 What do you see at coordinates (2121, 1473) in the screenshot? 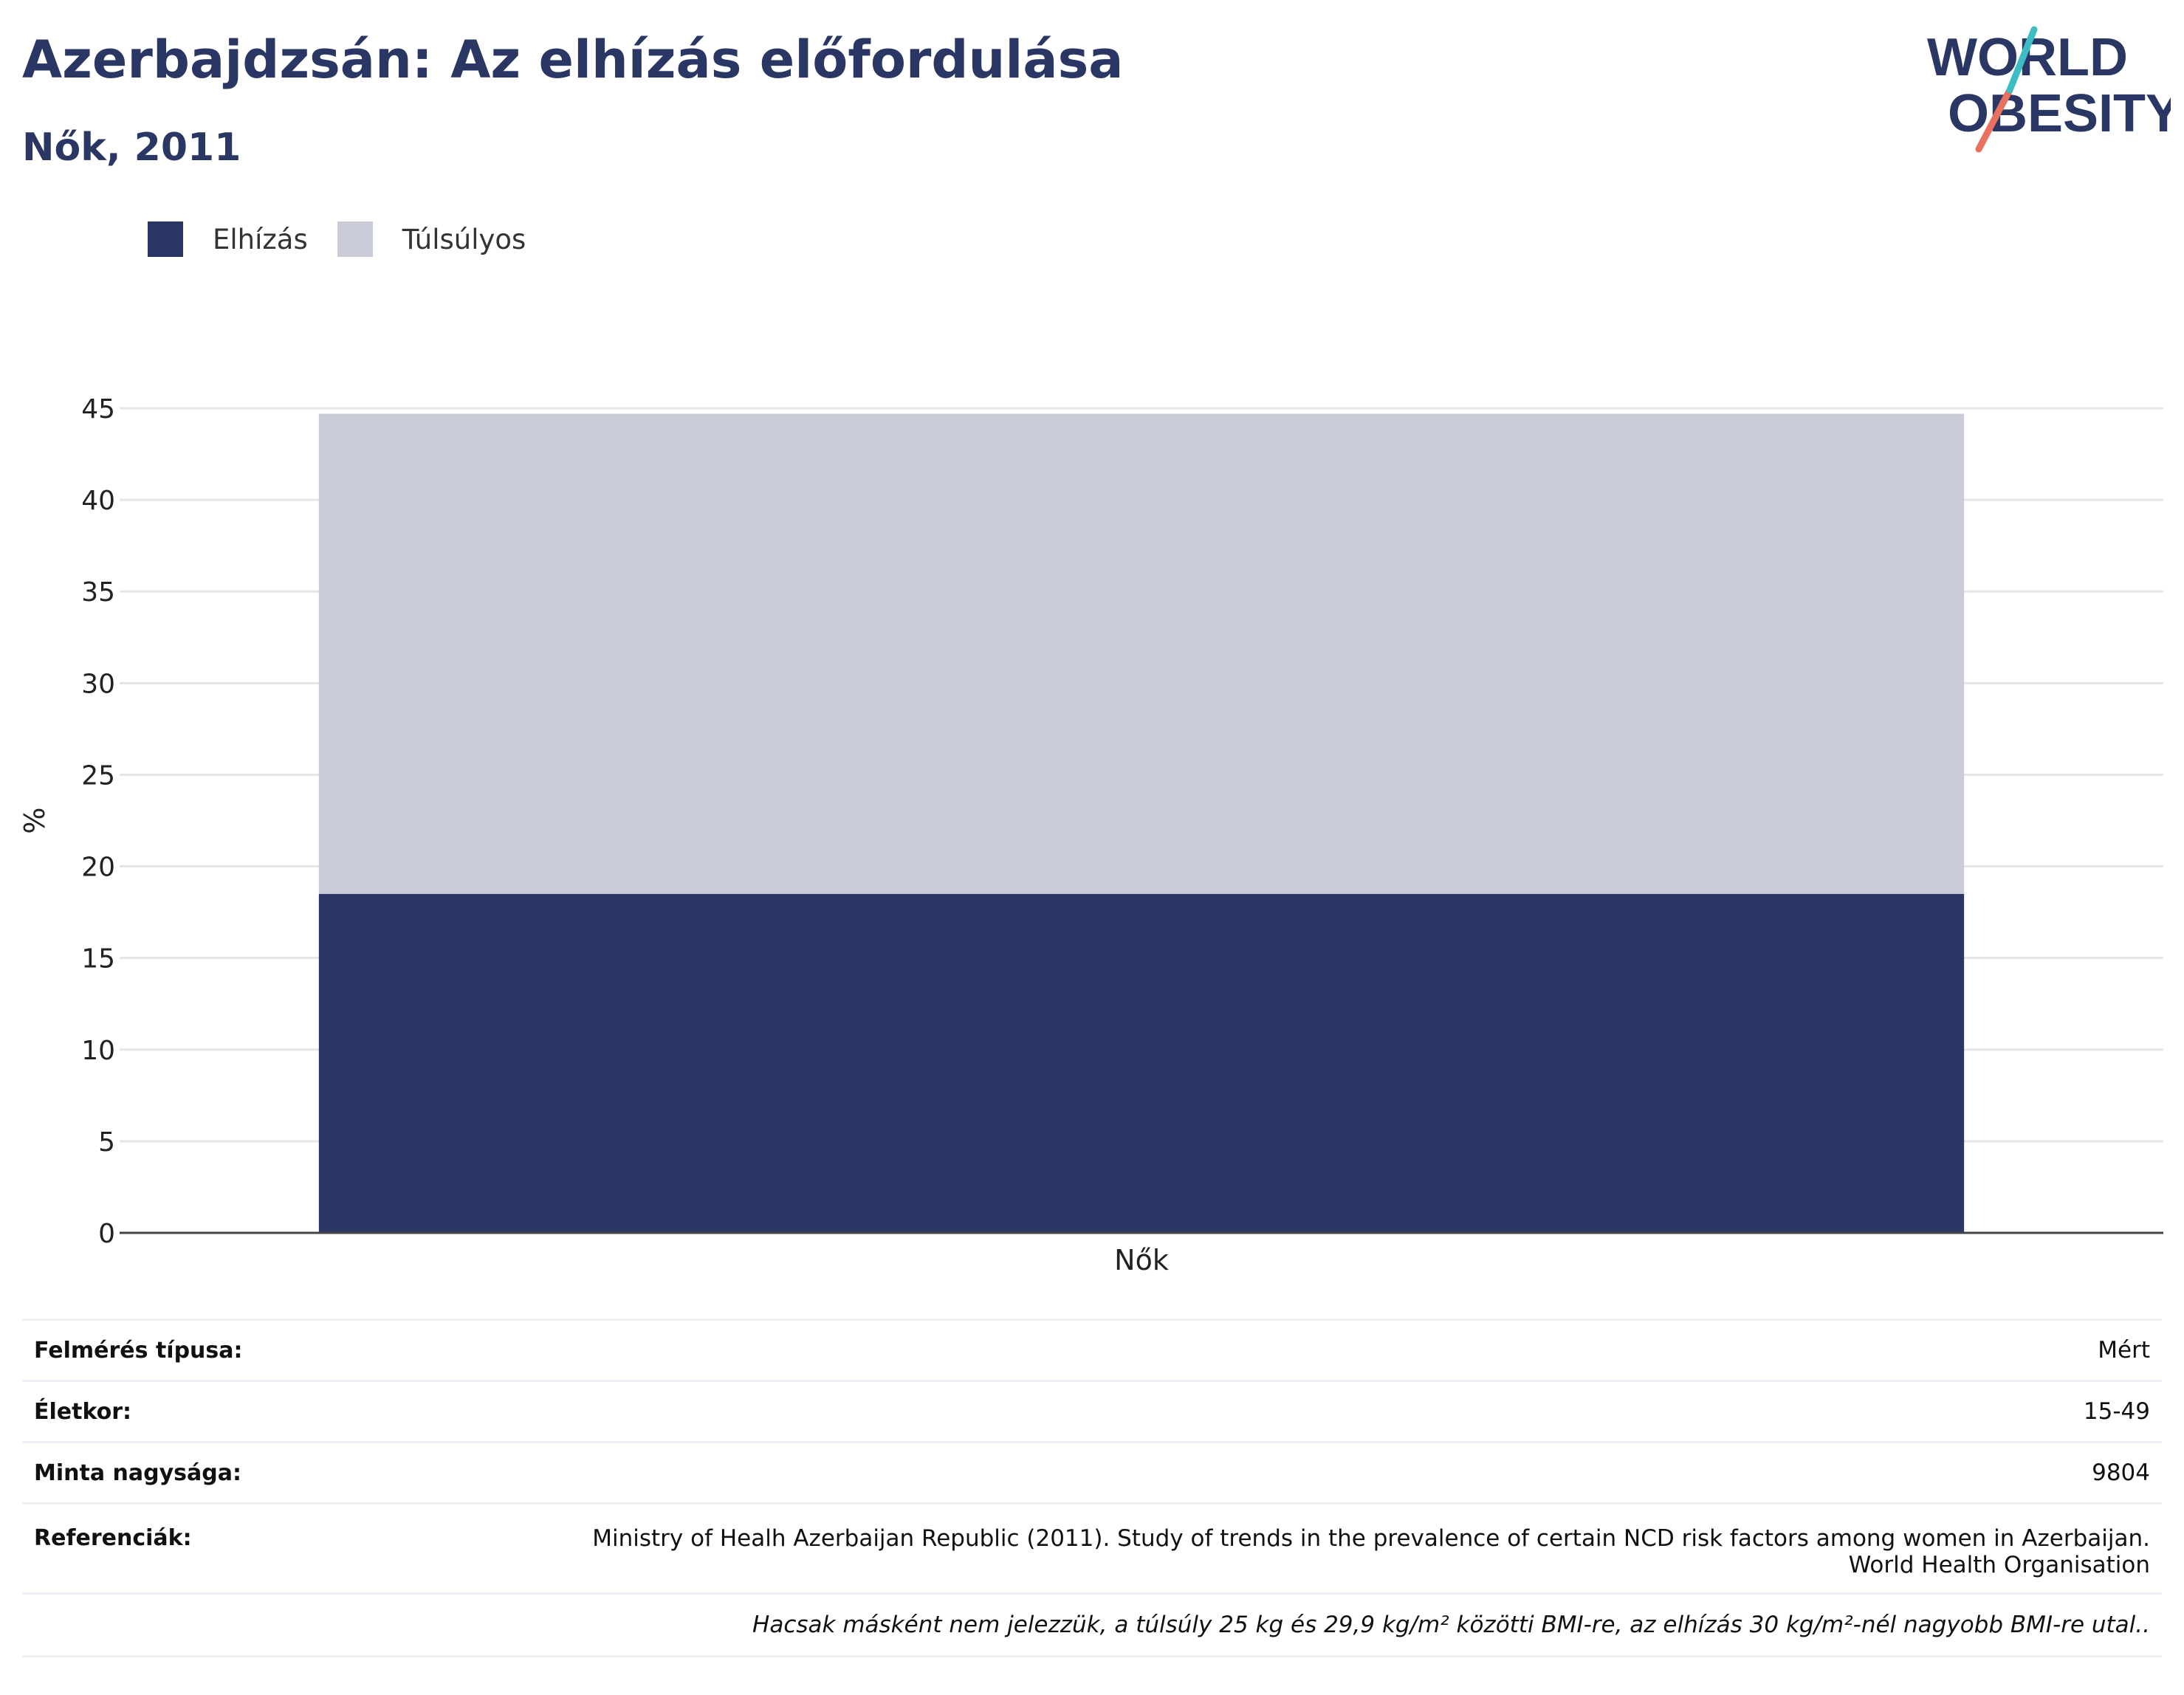
I see `sample-value: 9804` at bounding box center [2121, 1473].